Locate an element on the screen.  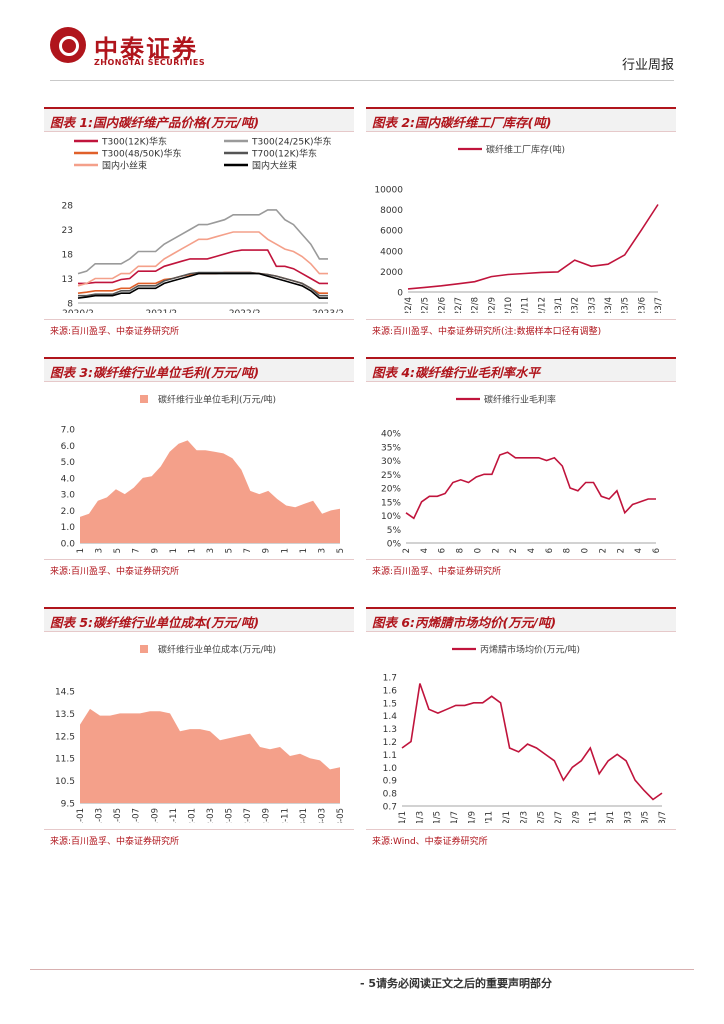
x-tick-label: 2021-07 is located at coordinates (137, 550).